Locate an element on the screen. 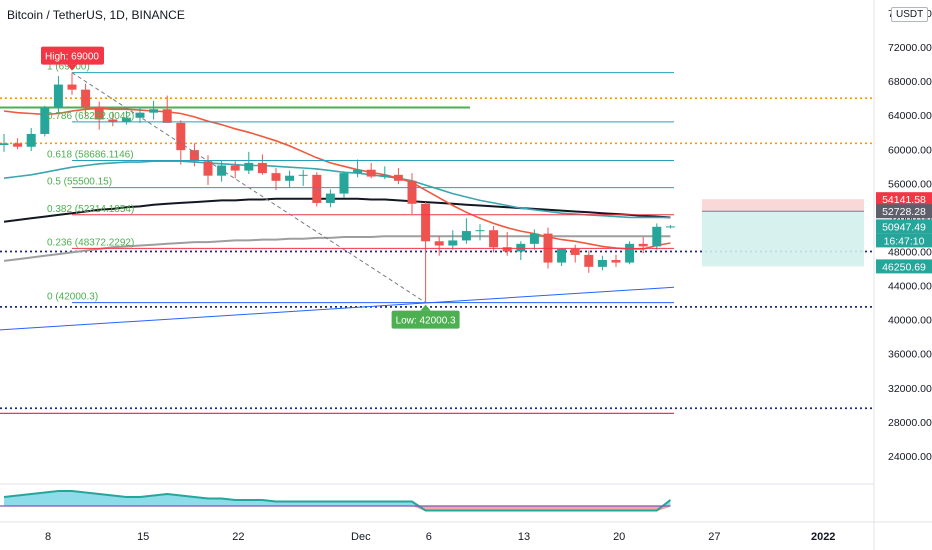  x-tick-label: 2022 is located at coordinates (823, 537).